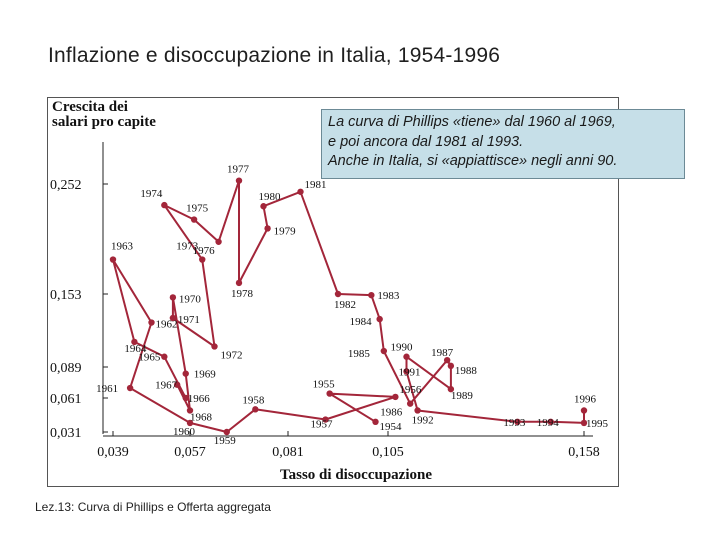 Image resolution: width=720 pixels, height=540 pixels. Describe the element at coordinates (253, 400) in the screenshot. I see `data-point-label: 1958` at that location.